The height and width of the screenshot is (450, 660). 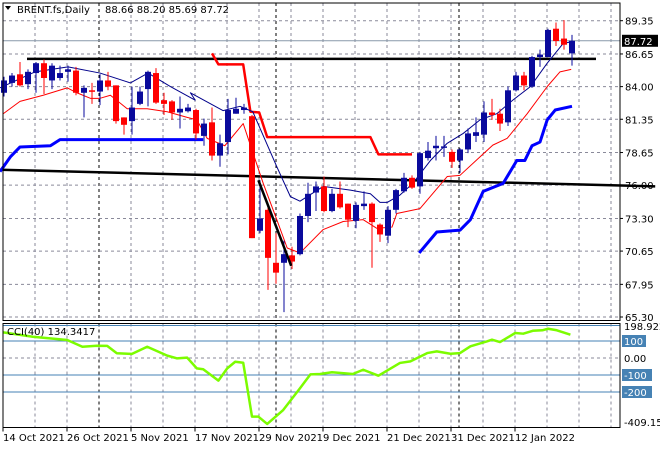 What do you see at coordinates (34, 438) in the screenshot?
I see `x-tick-label: 14 Oct 2021` at bounding box center [34, 438].